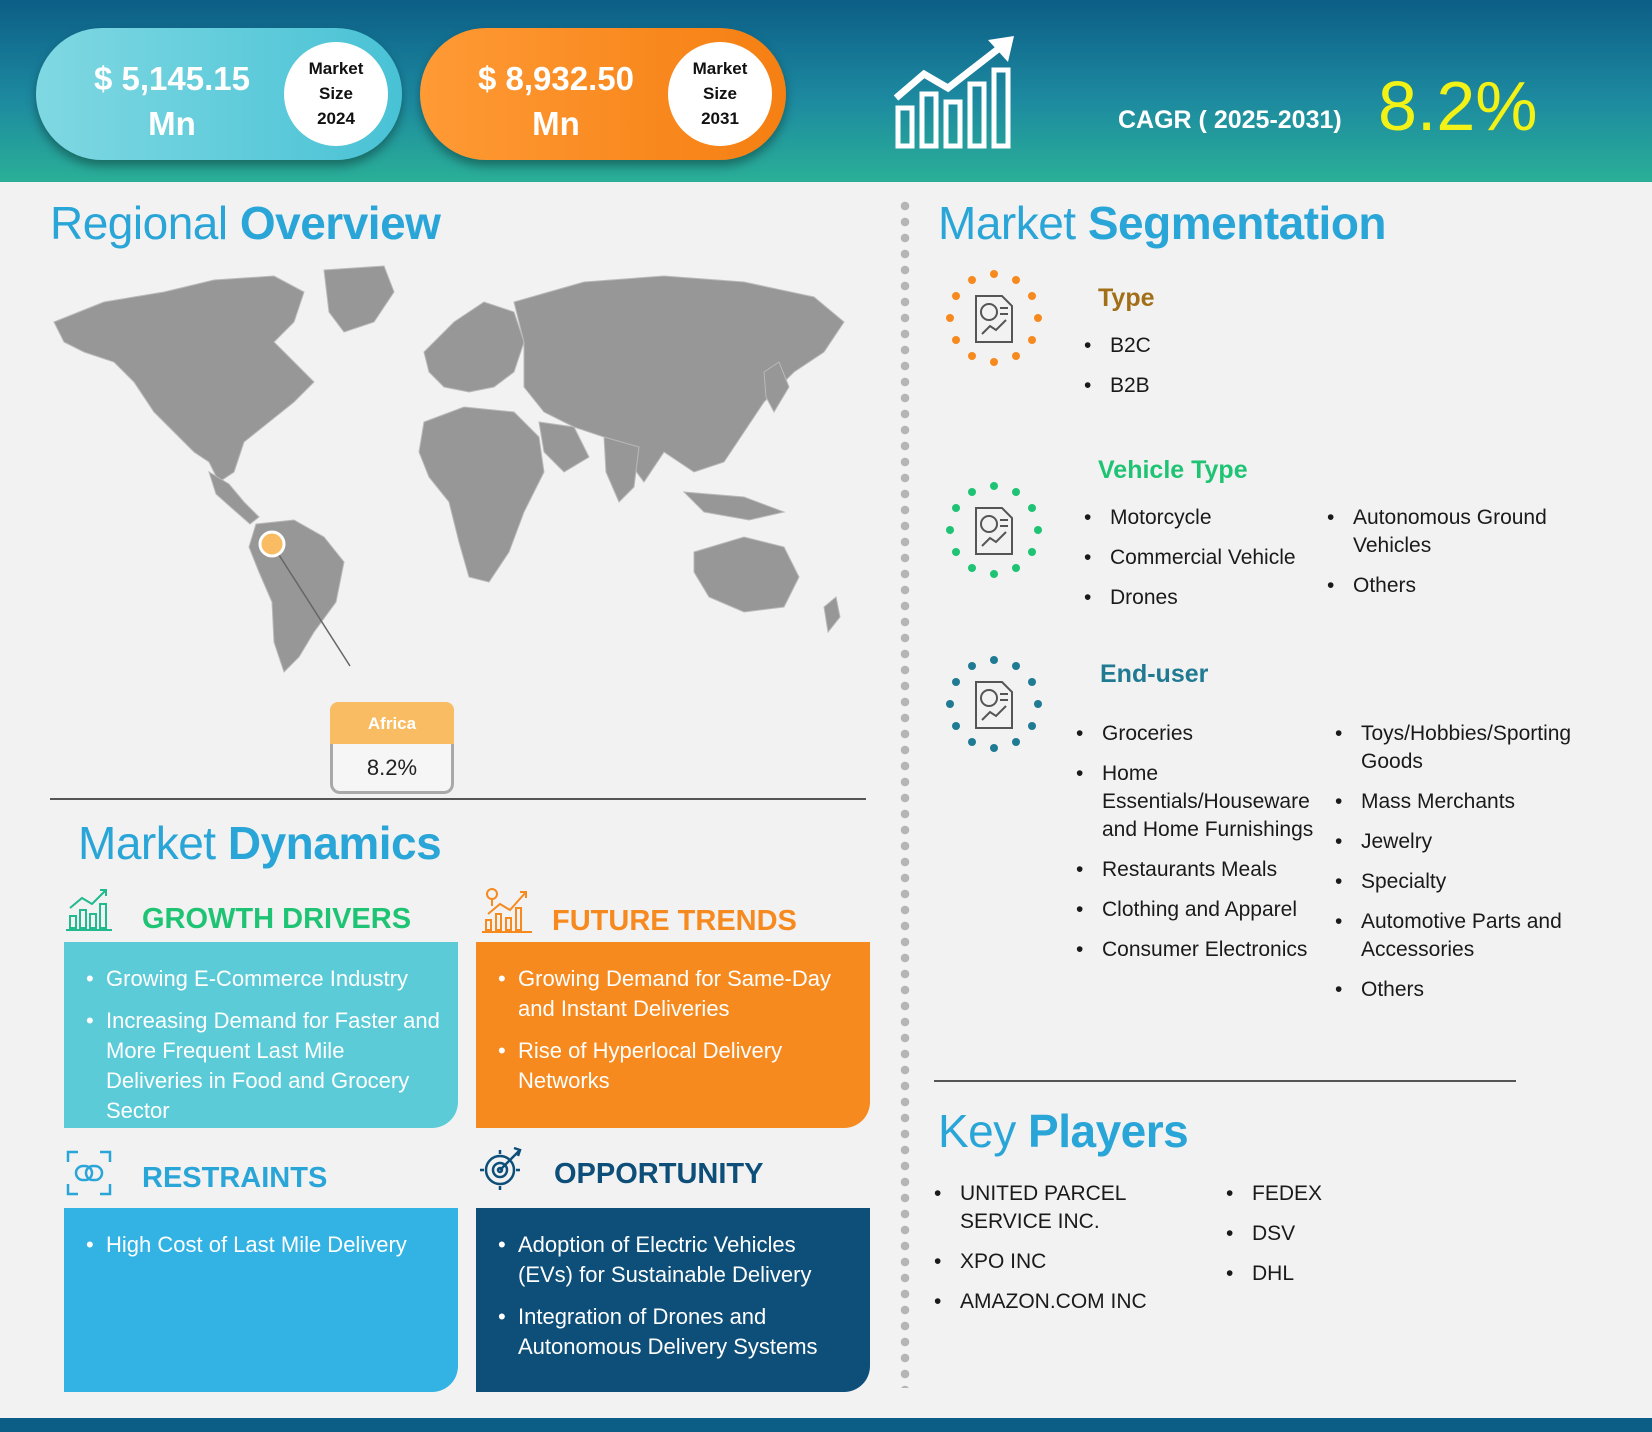  I want to click on vehicle-type-list-2: Autonomous Ground Vehicles Others, so click(1445, 558).